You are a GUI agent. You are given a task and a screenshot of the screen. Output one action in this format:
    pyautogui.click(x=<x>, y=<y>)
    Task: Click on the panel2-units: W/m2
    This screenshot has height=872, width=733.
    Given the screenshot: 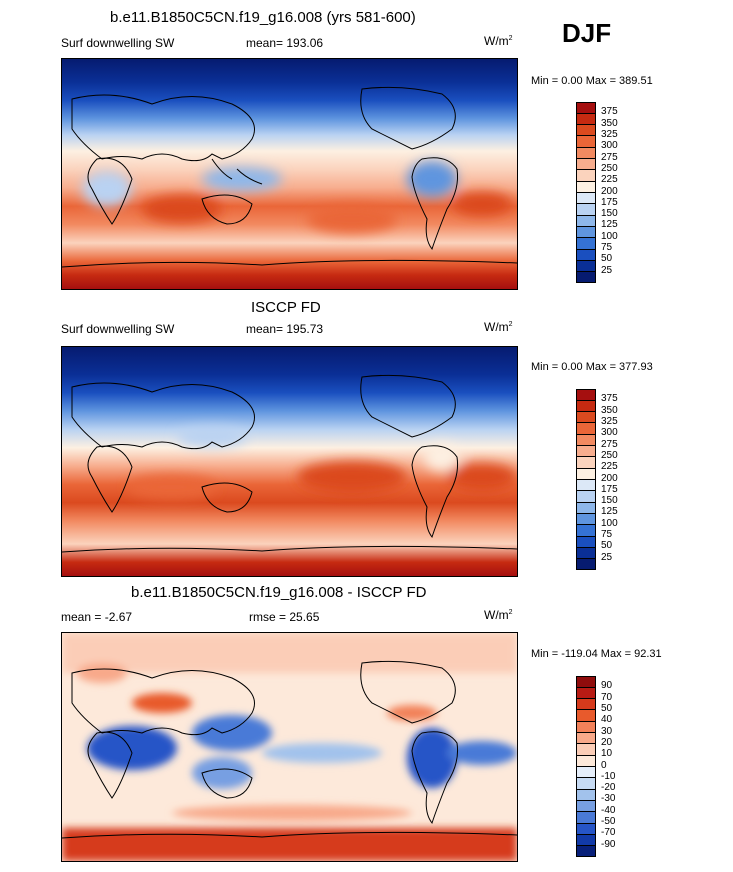 What is the action you would take?
    pyautogui.click(x=498, y=327)
    